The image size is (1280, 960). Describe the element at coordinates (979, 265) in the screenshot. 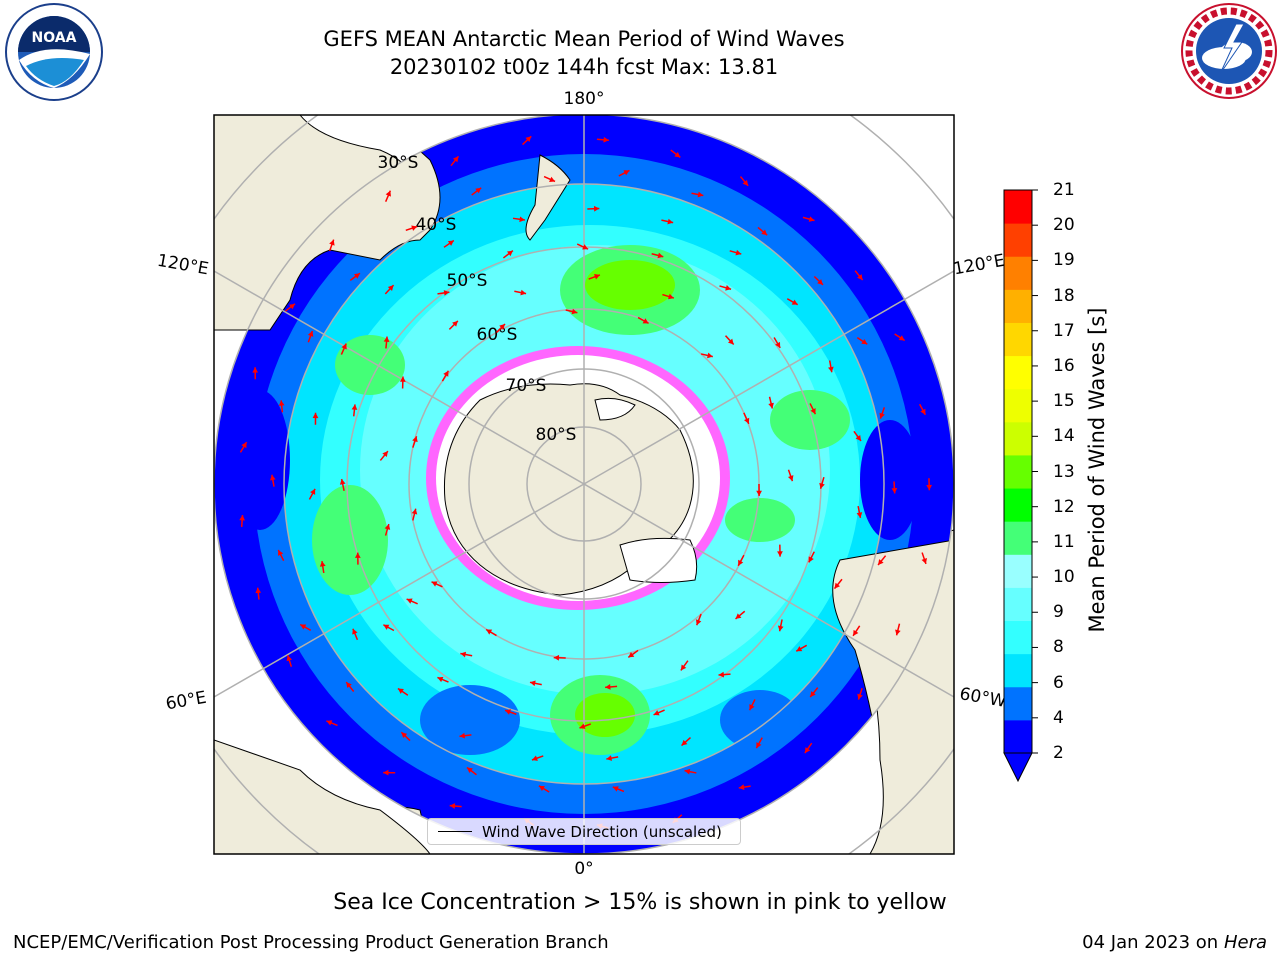

I see `lon-label-120e-right: 120°E` at that location.